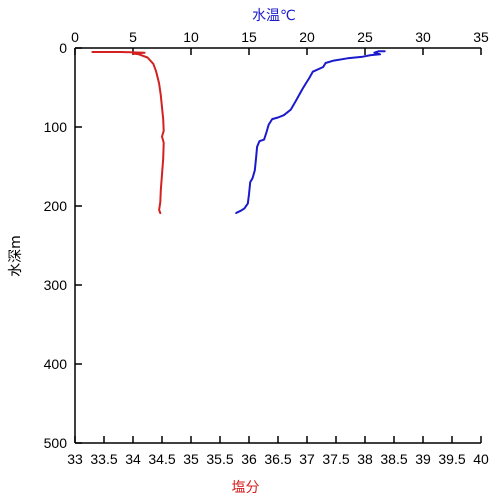 The image size is (500, 500). Describe the element at coordinates (481, 37) in the screenshot. I see `temperature-tick-label: 35` at that location.